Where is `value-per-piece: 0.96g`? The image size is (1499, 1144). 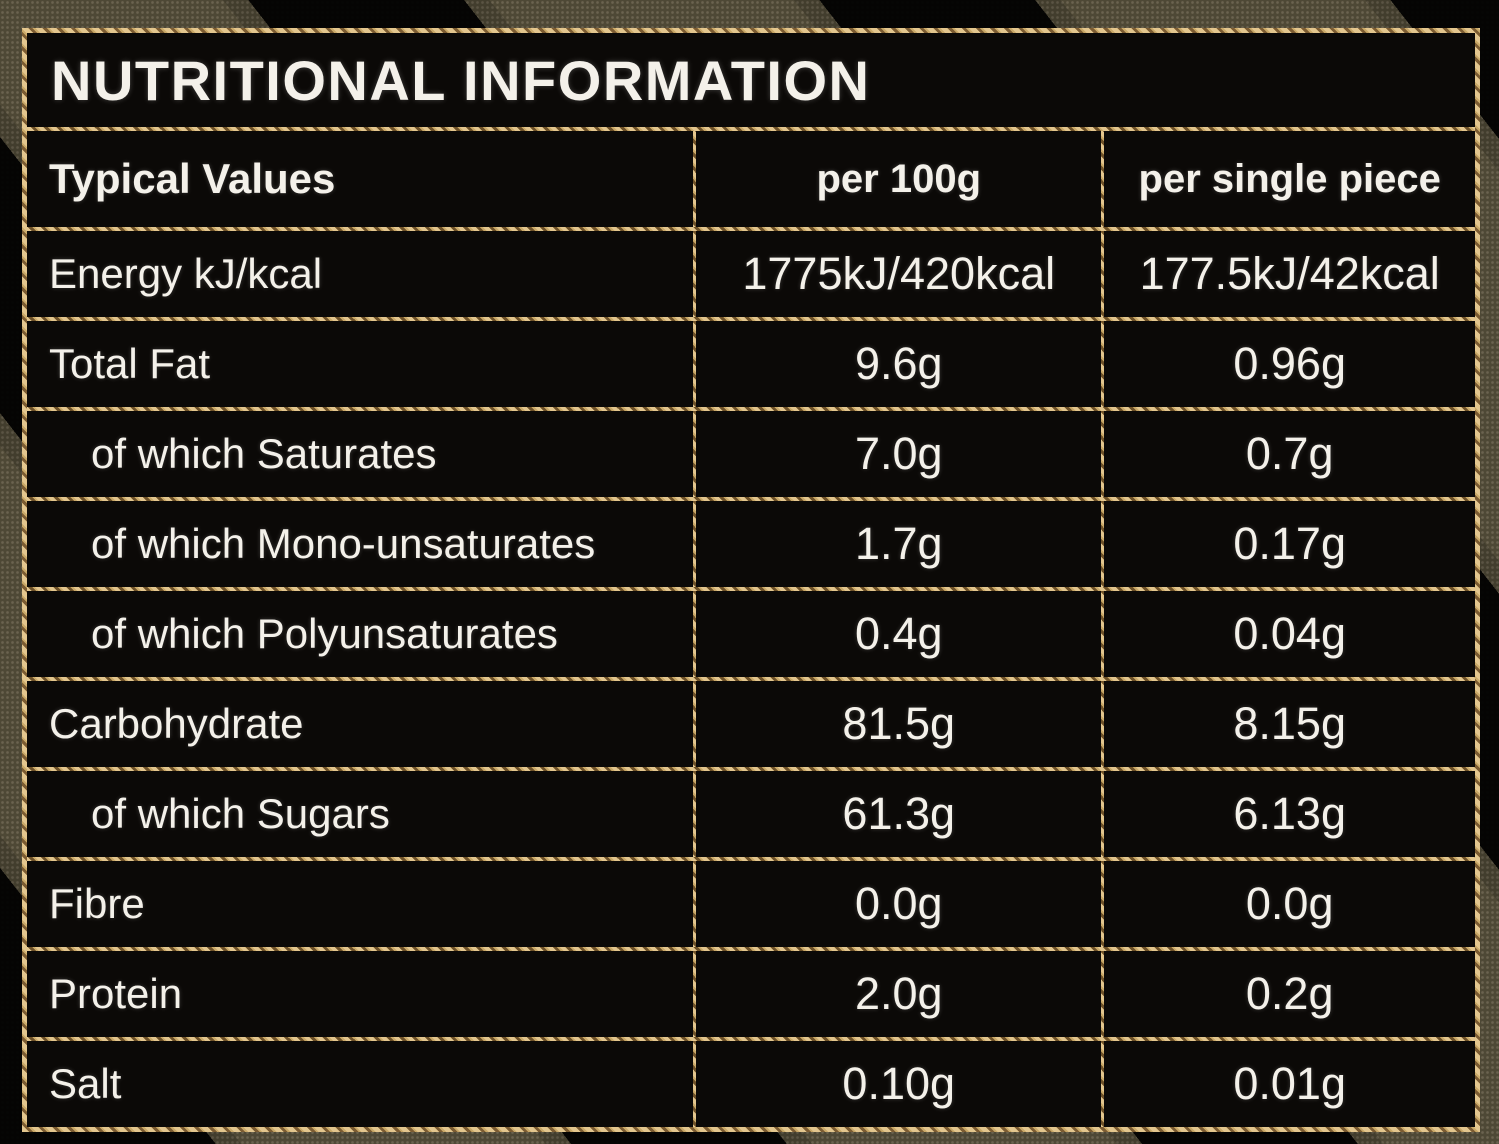 value-per-piece: 0.96g is located at coordinates (1288, 364).